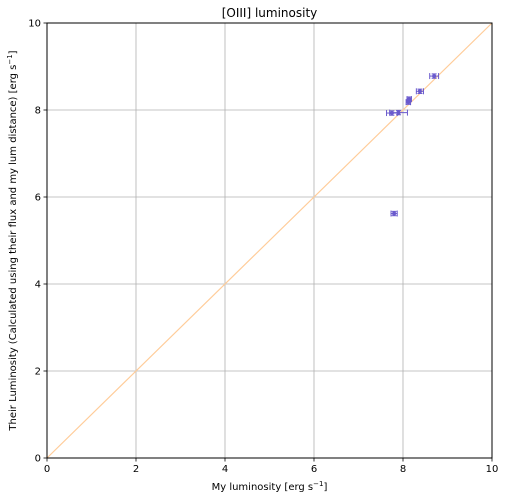 The height and width of the screenshot is (502, 506). What do you see at coordinates (136, 469) in the screenshot?
I see `x-tick-label: 2` at bounding box center [136, 469].